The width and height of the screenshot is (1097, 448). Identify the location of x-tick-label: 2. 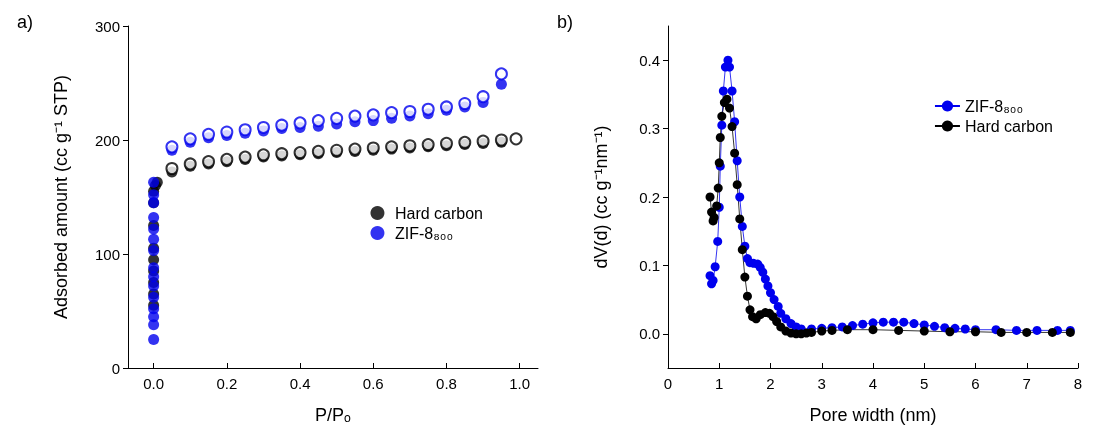
(770, 383).